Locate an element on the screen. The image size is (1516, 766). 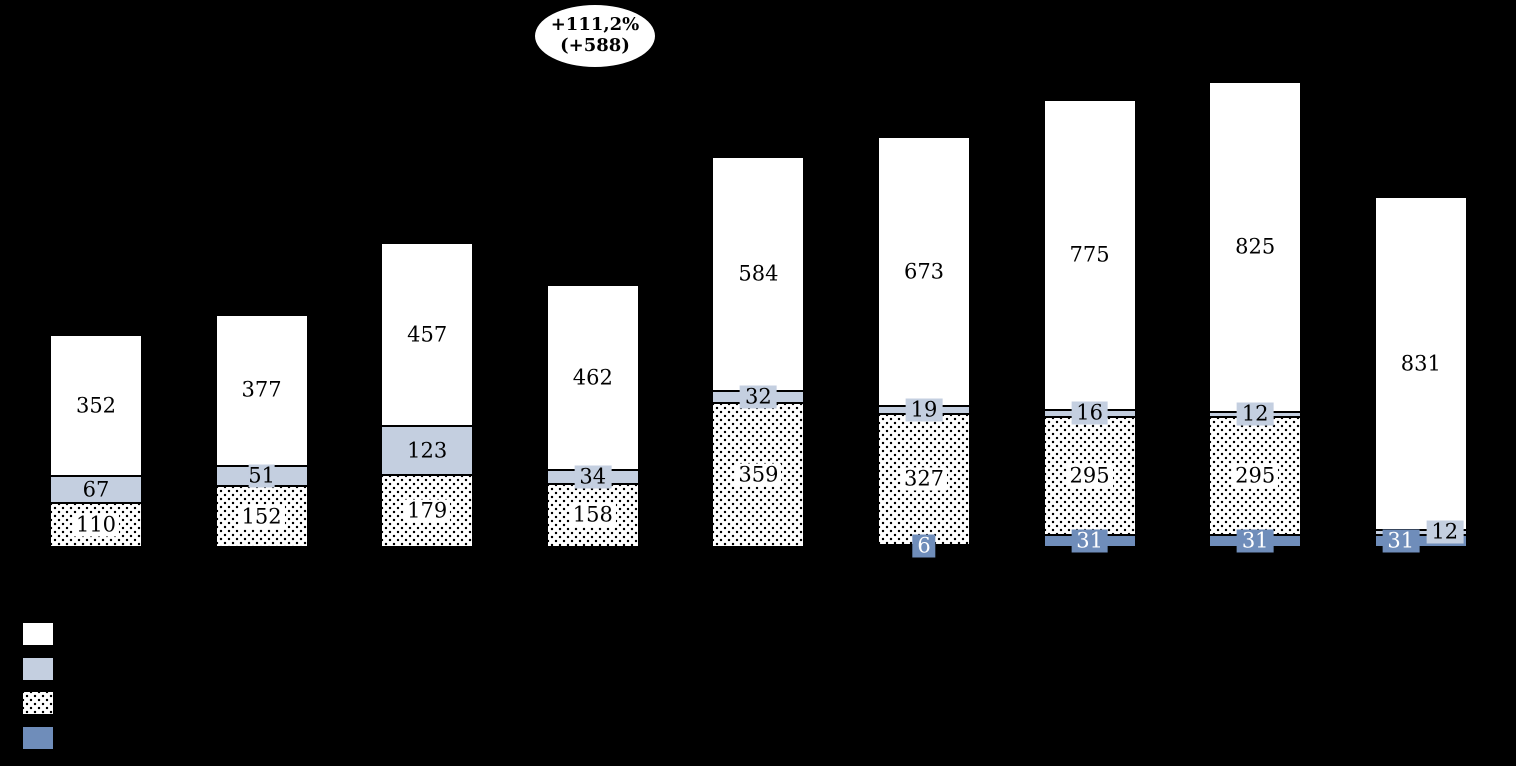
bar-1-value-label-white: 352 is located at coordinates (96, 405).